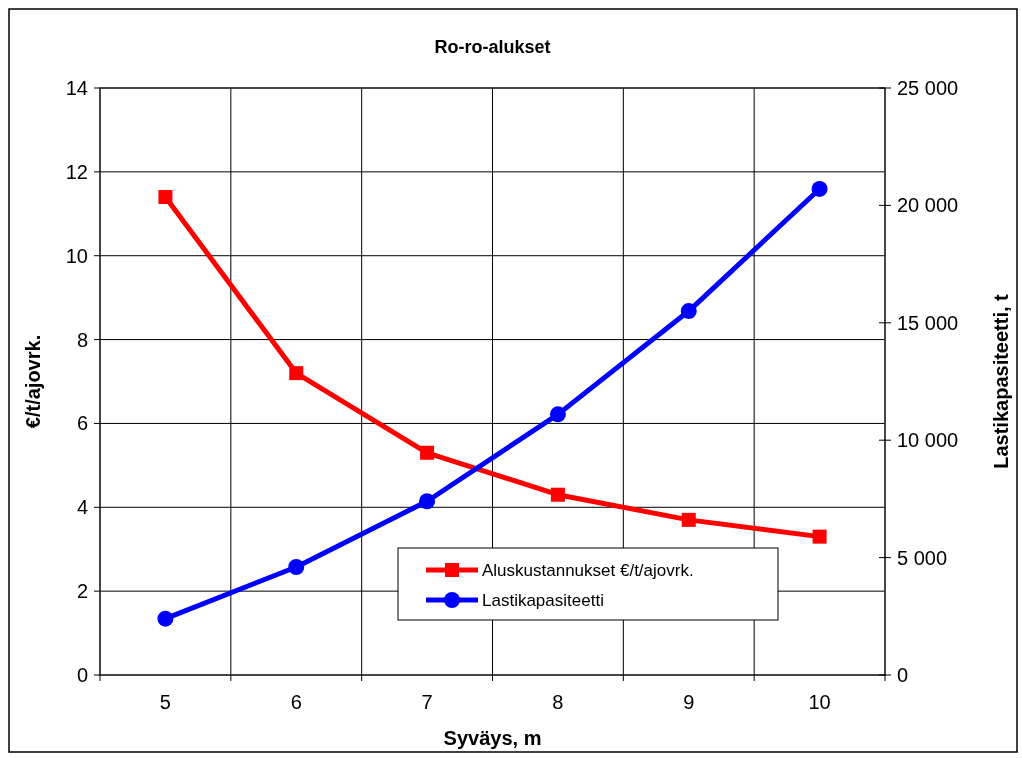 The width and height of the screenshot is (1022, 758). What do you see at coordinates (543, 600) in the screenshot?
I see `legend-label: Lastikapasiteetti` at bounding box center [543, 600].